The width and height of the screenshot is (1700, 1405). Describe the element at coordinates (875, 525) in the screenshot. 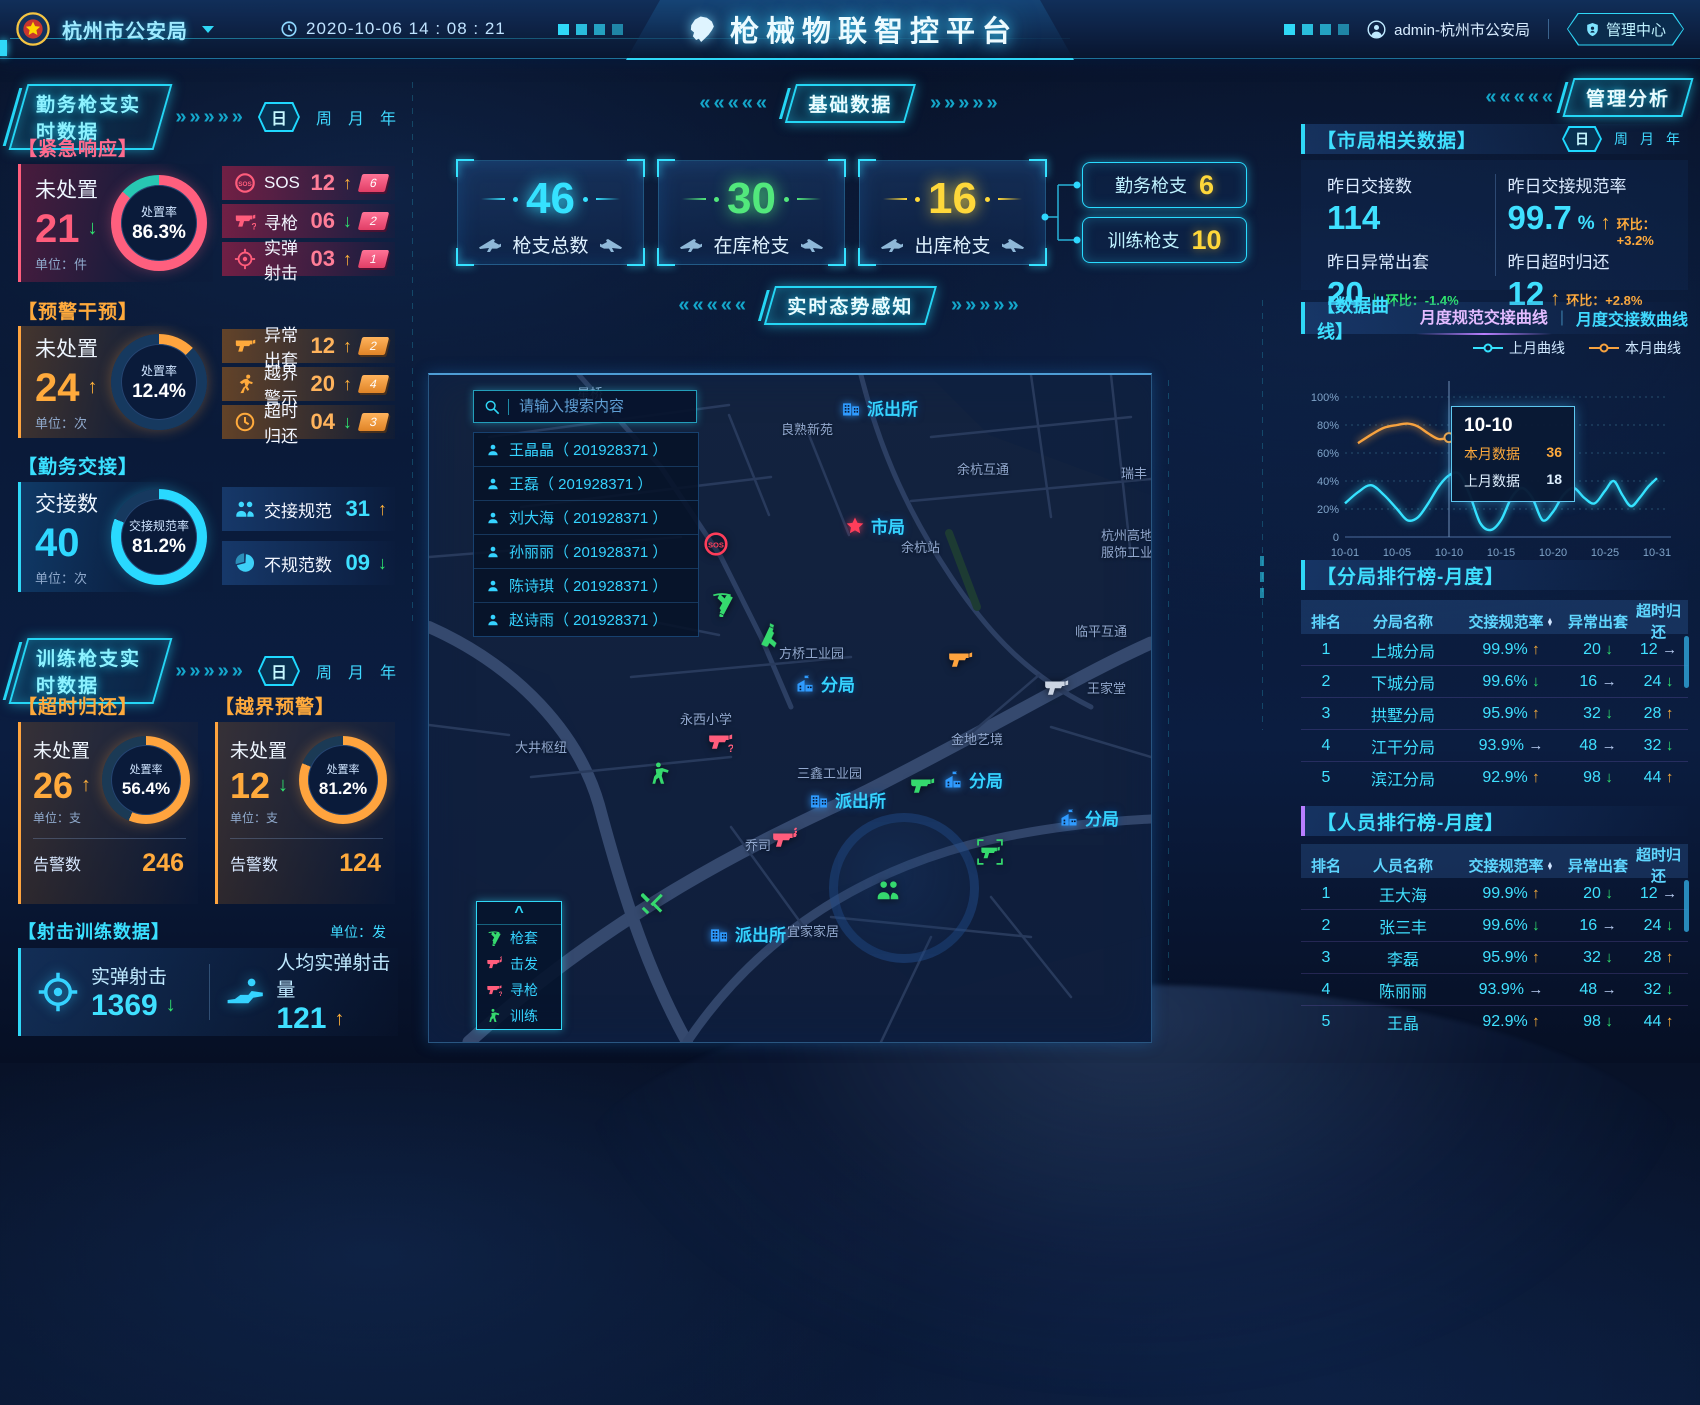

I see `map-poi-市局: 市局` at that location.